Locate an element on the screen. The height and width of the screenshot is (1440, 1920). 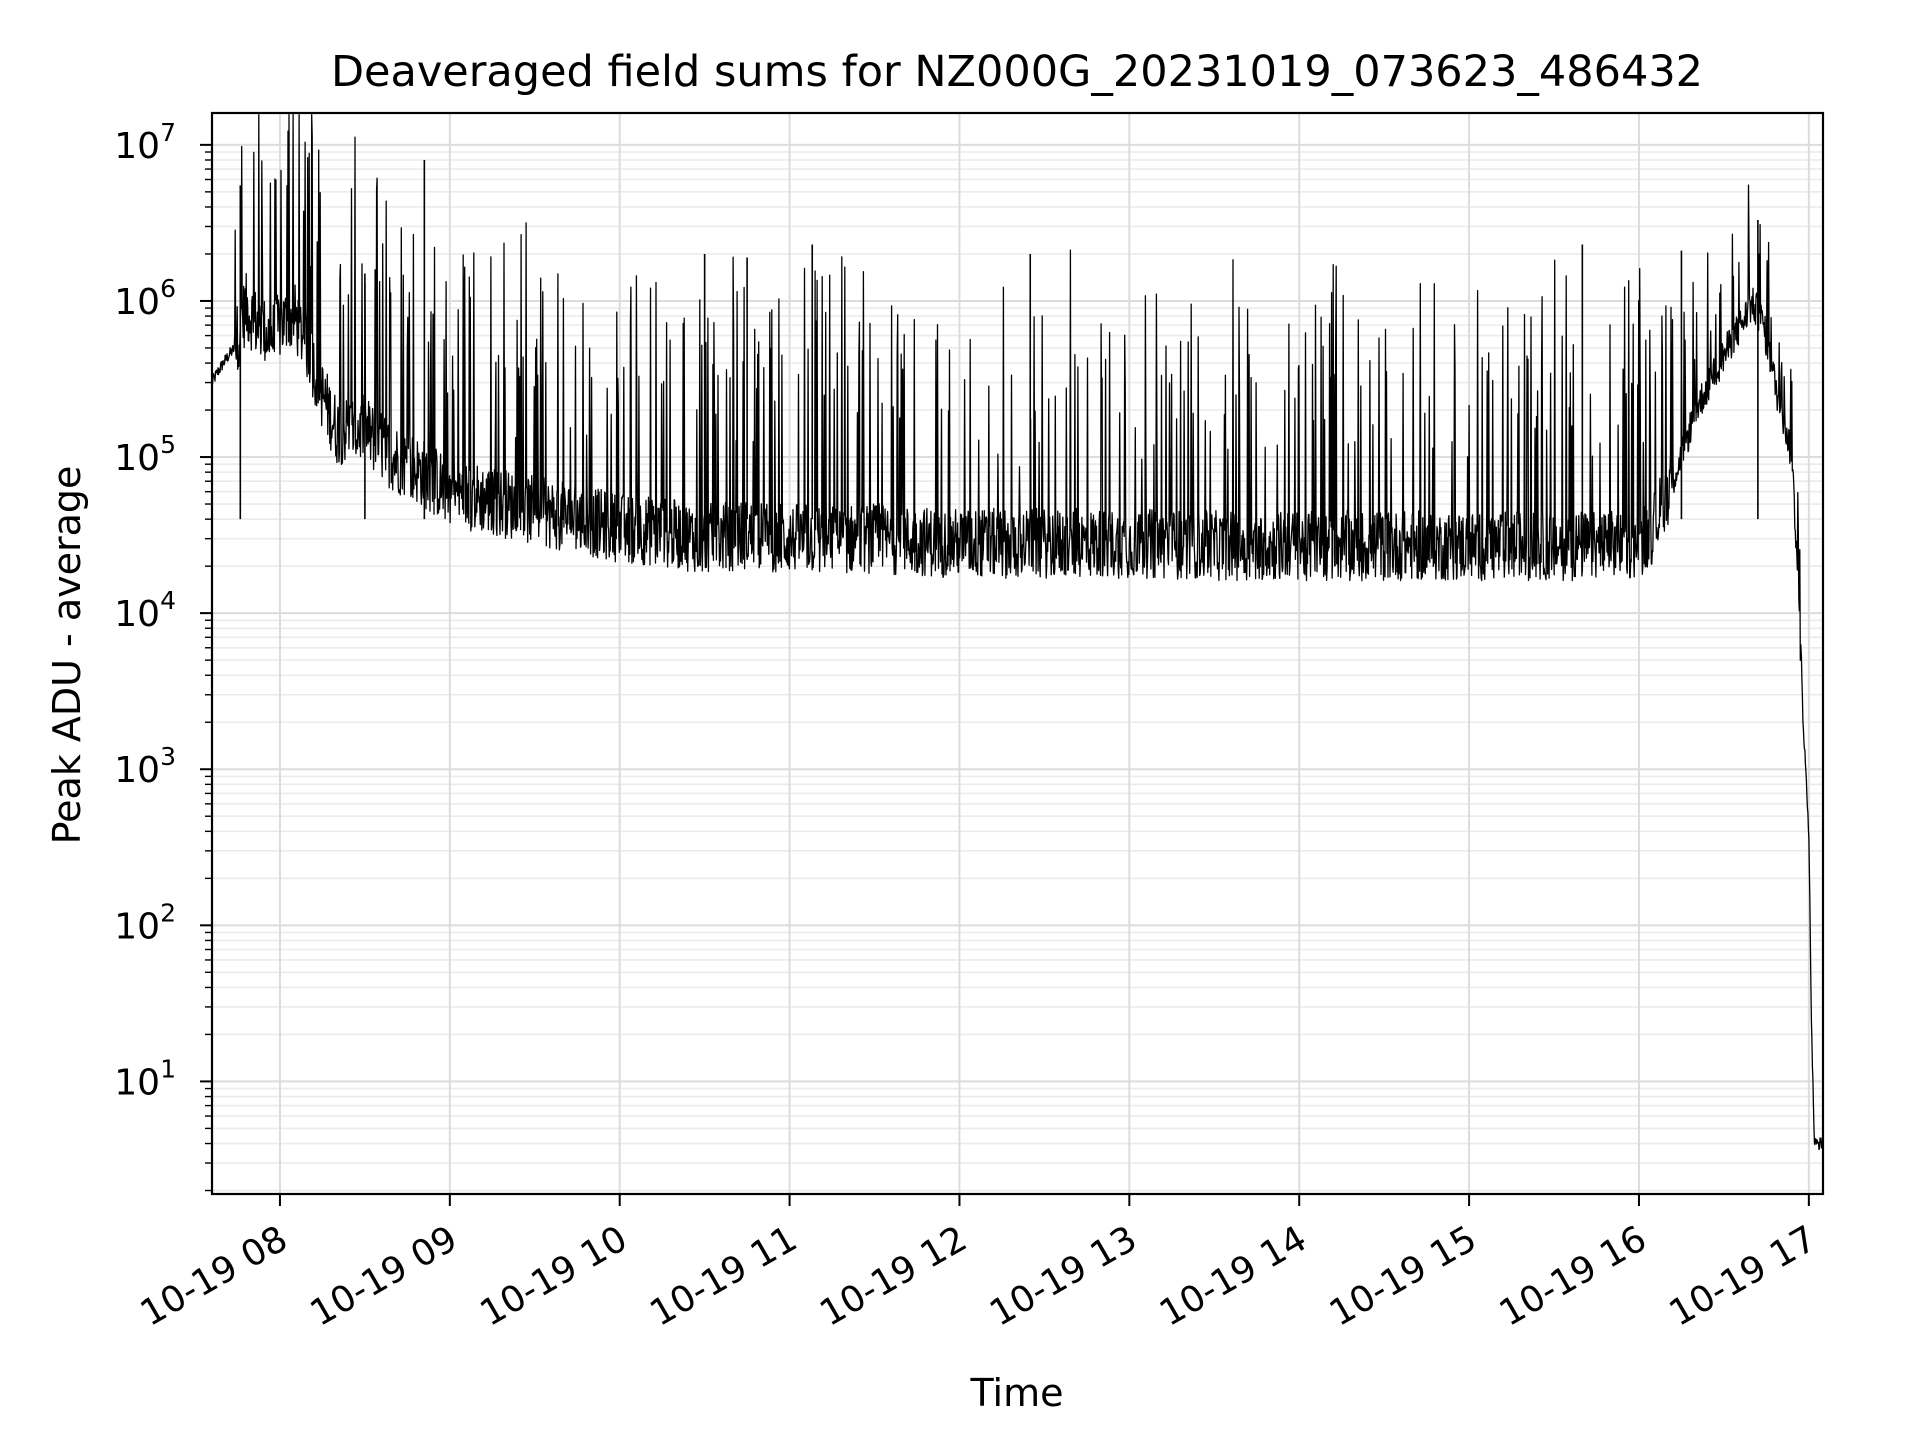
y-tick-label: 10⁶ is located at coordinates (145, 298).